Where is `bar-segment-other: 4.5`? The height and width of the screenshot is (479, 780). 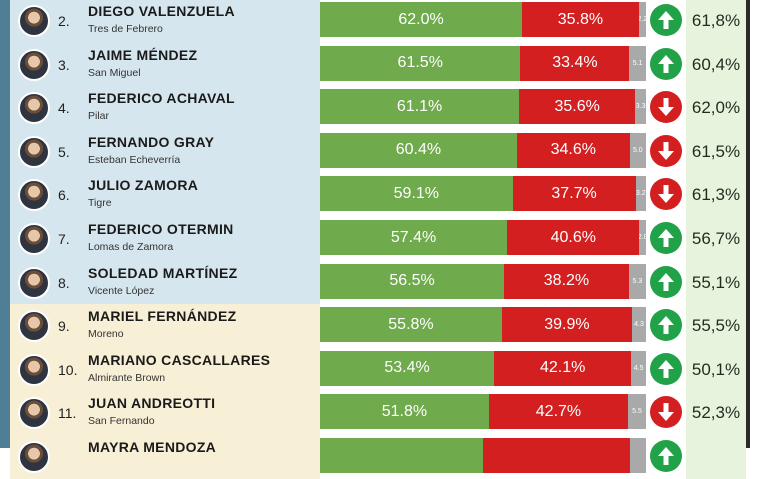 bar-segment-other: 4.5 is located at coordinates (638, 368).